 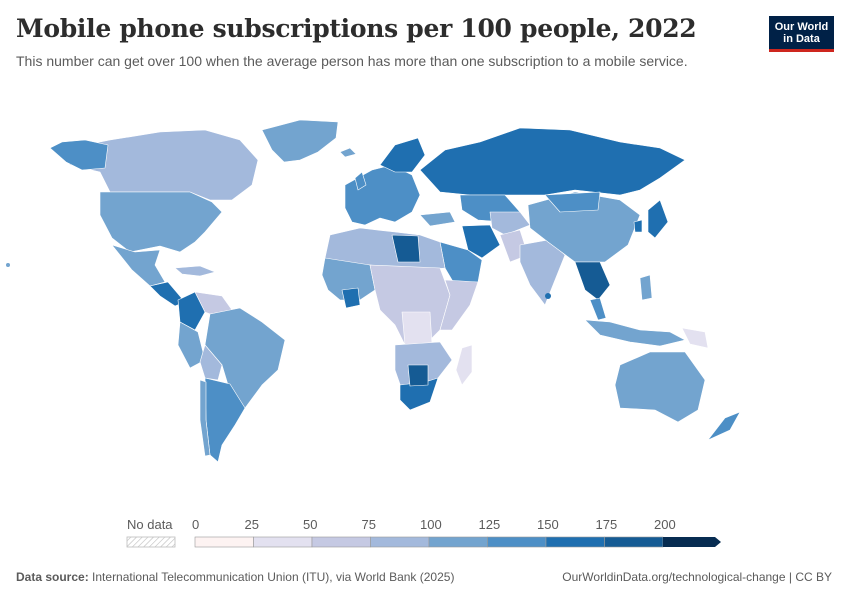 What do you see at coordinates (300, 141) in the screenshot?
I see `region-greenland` at bounding box center [300, 141].